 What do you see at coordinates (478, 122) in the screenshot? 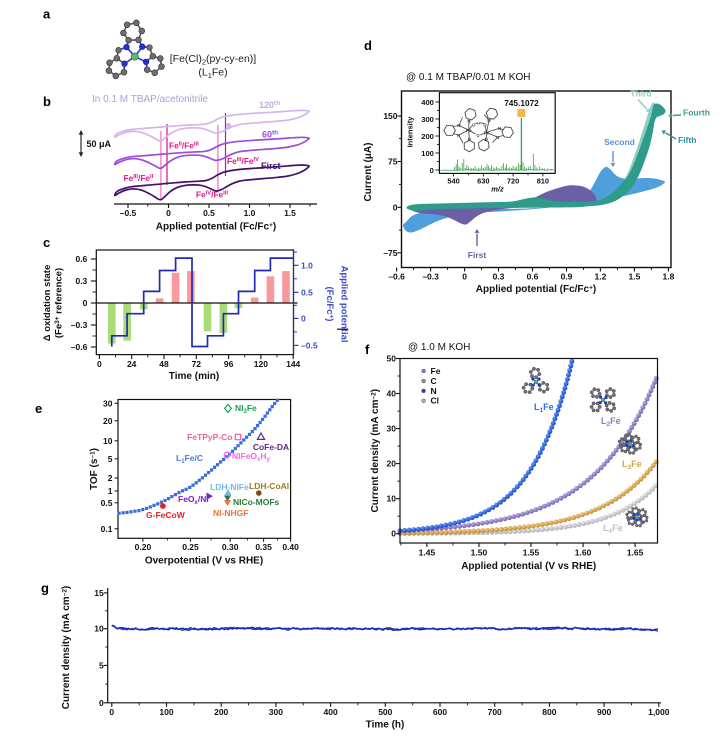
I see `svg-text: H` at bounding box center [478, 122].